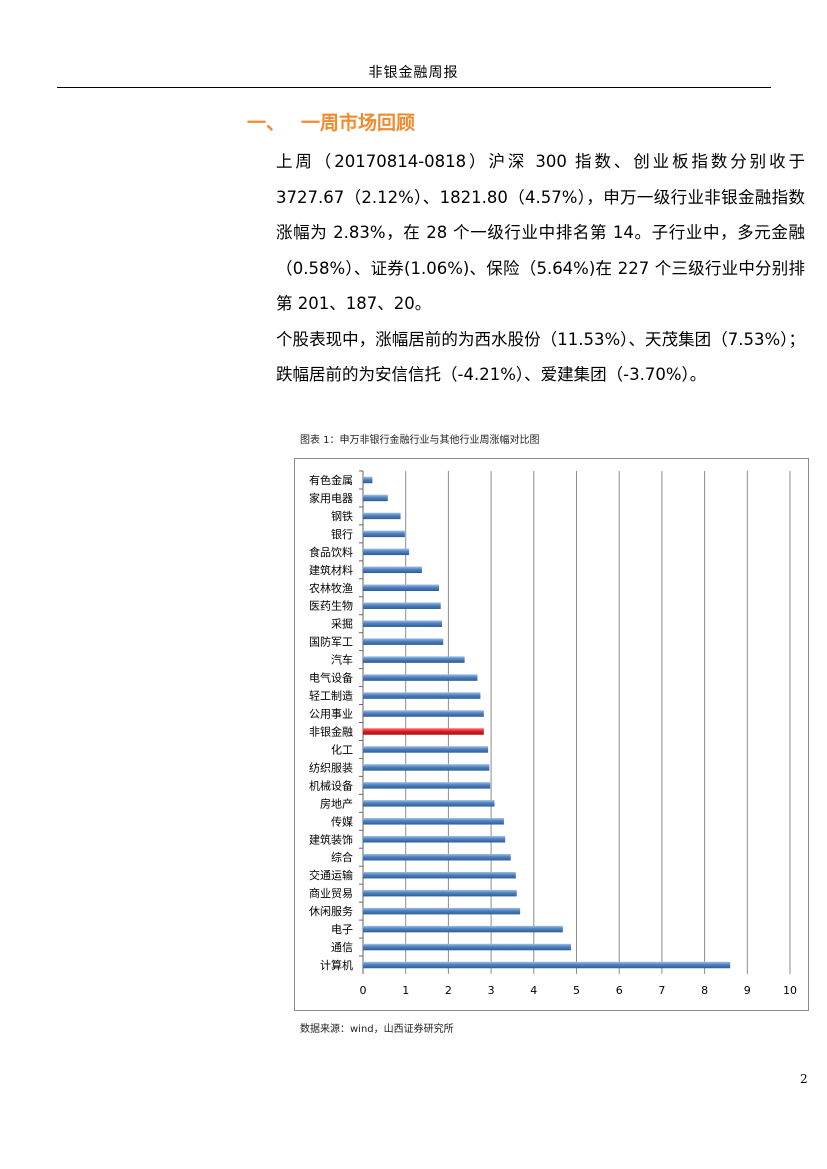  What do you see at coordinates (336, 803) in the screenshot?
I see `category-label: 房地产` at bounding box center [336, 803].